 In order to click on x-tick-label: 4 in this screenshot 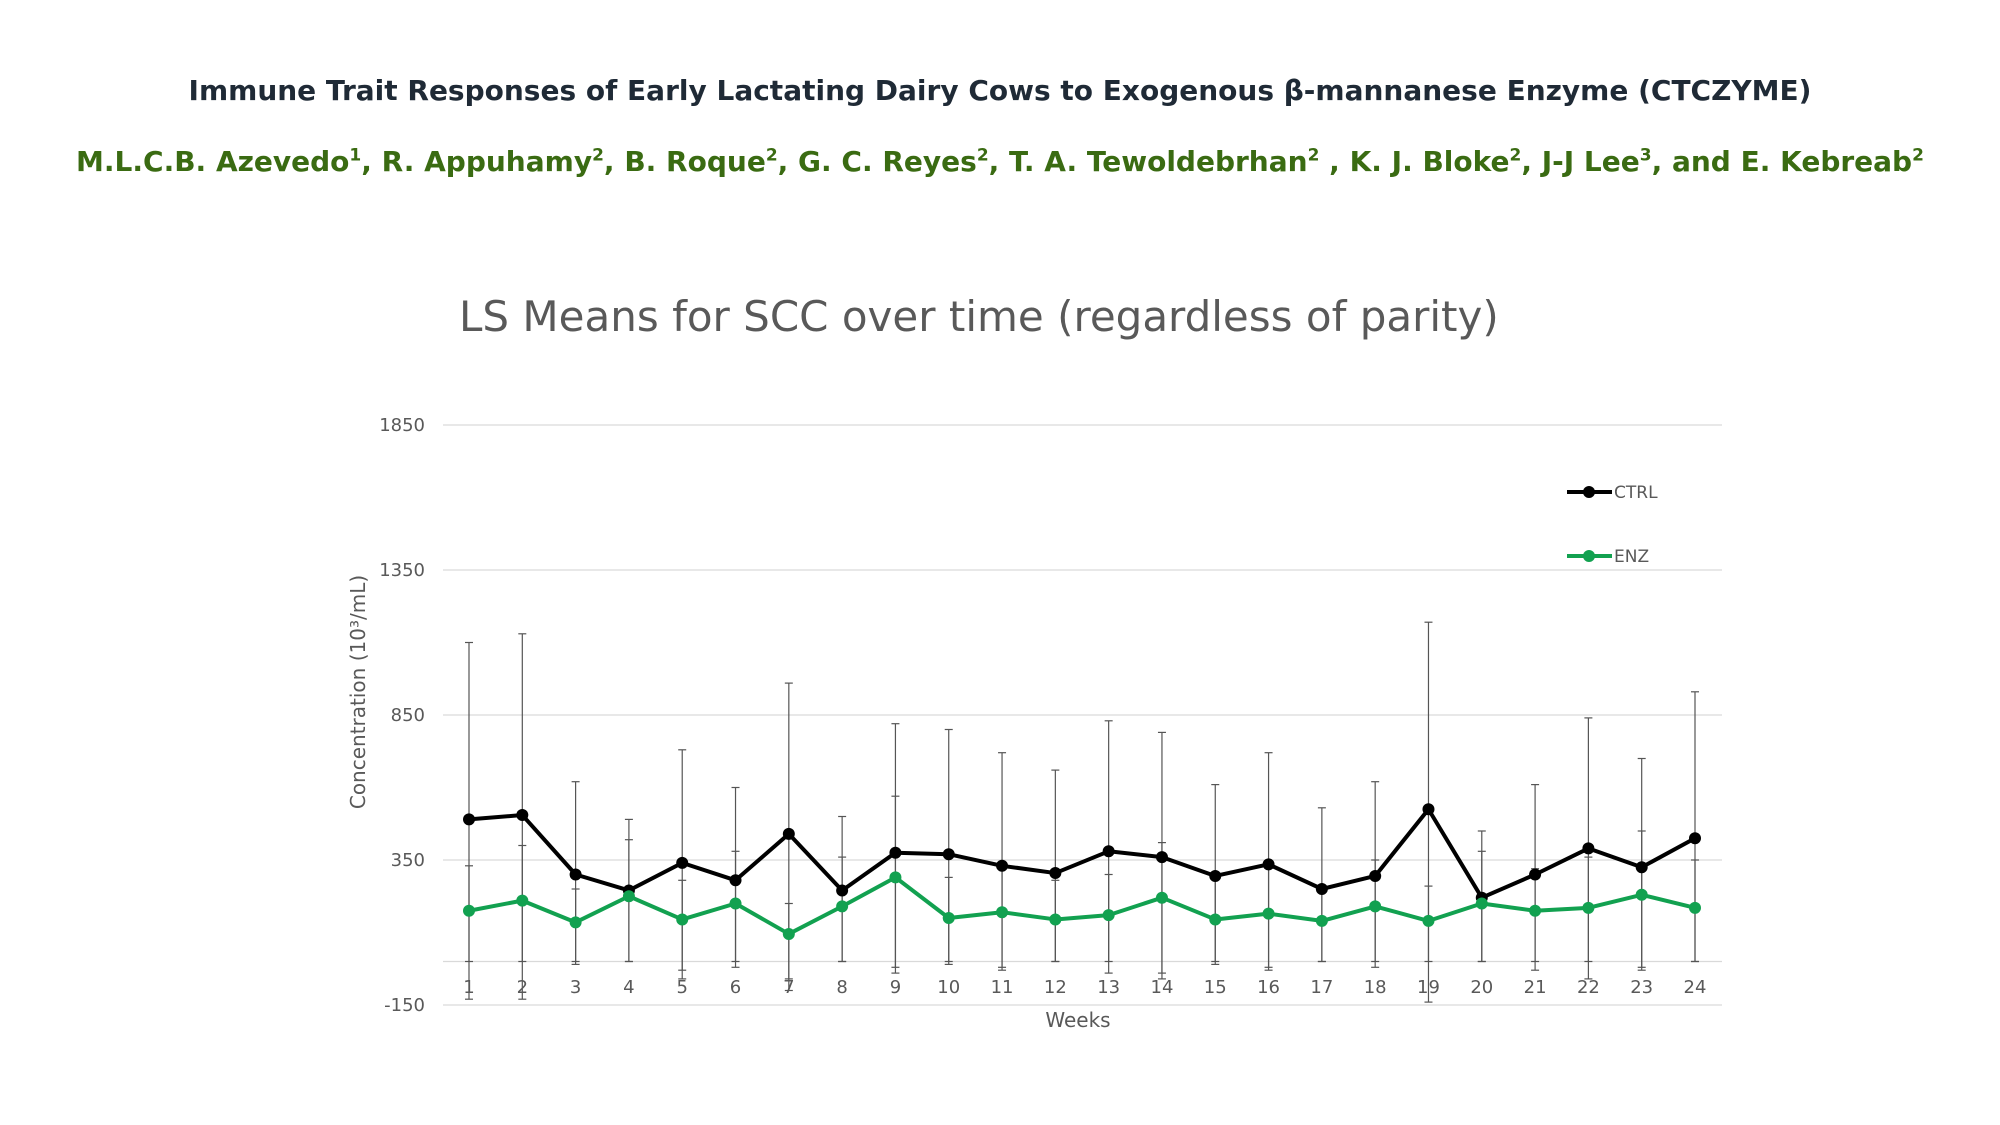, I will do `click(628, 987)`.